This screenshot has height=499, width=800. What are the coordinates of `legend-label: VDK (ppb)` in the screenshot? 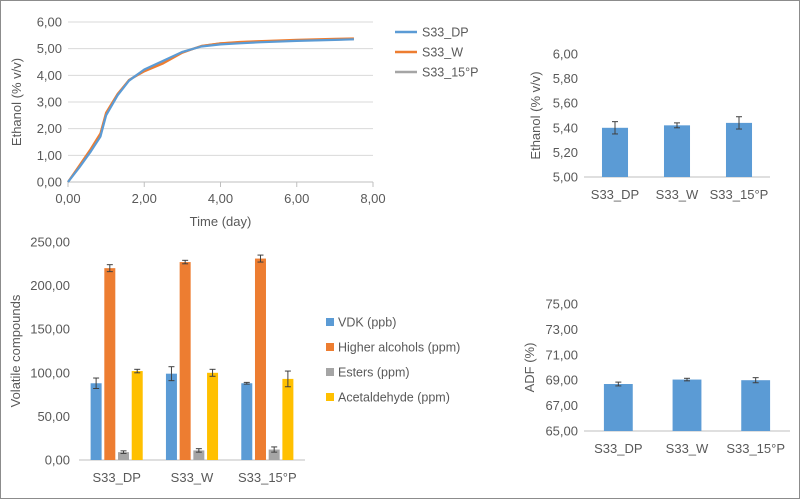 It's located at (367, 323).